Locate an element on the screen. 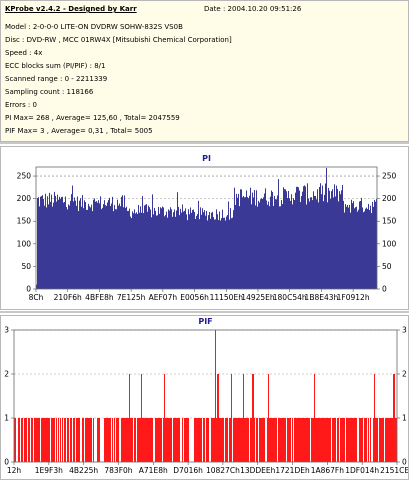 The width and height of the screenshot is (409, 483). separator is located at coordinates (204, 143).